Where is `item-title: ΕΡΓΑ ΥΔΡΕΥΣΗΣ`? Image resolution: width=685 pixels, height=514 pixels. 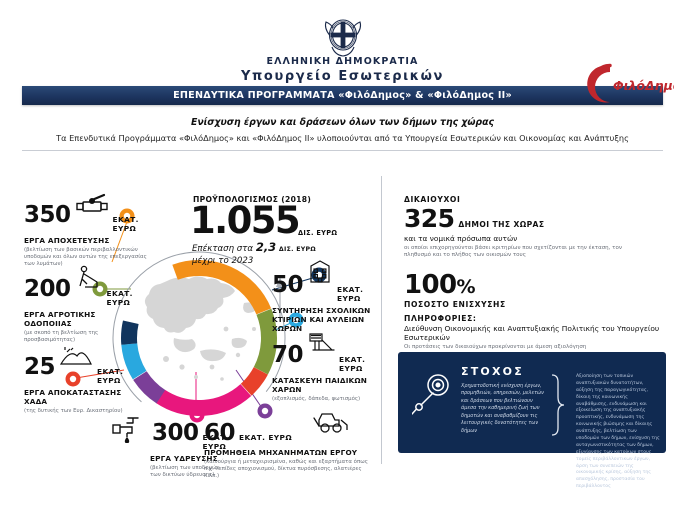 item-title: ΕΡΓΑ ΥΔΡΕΥΣΗΣ is located at coordinates (184, 458).